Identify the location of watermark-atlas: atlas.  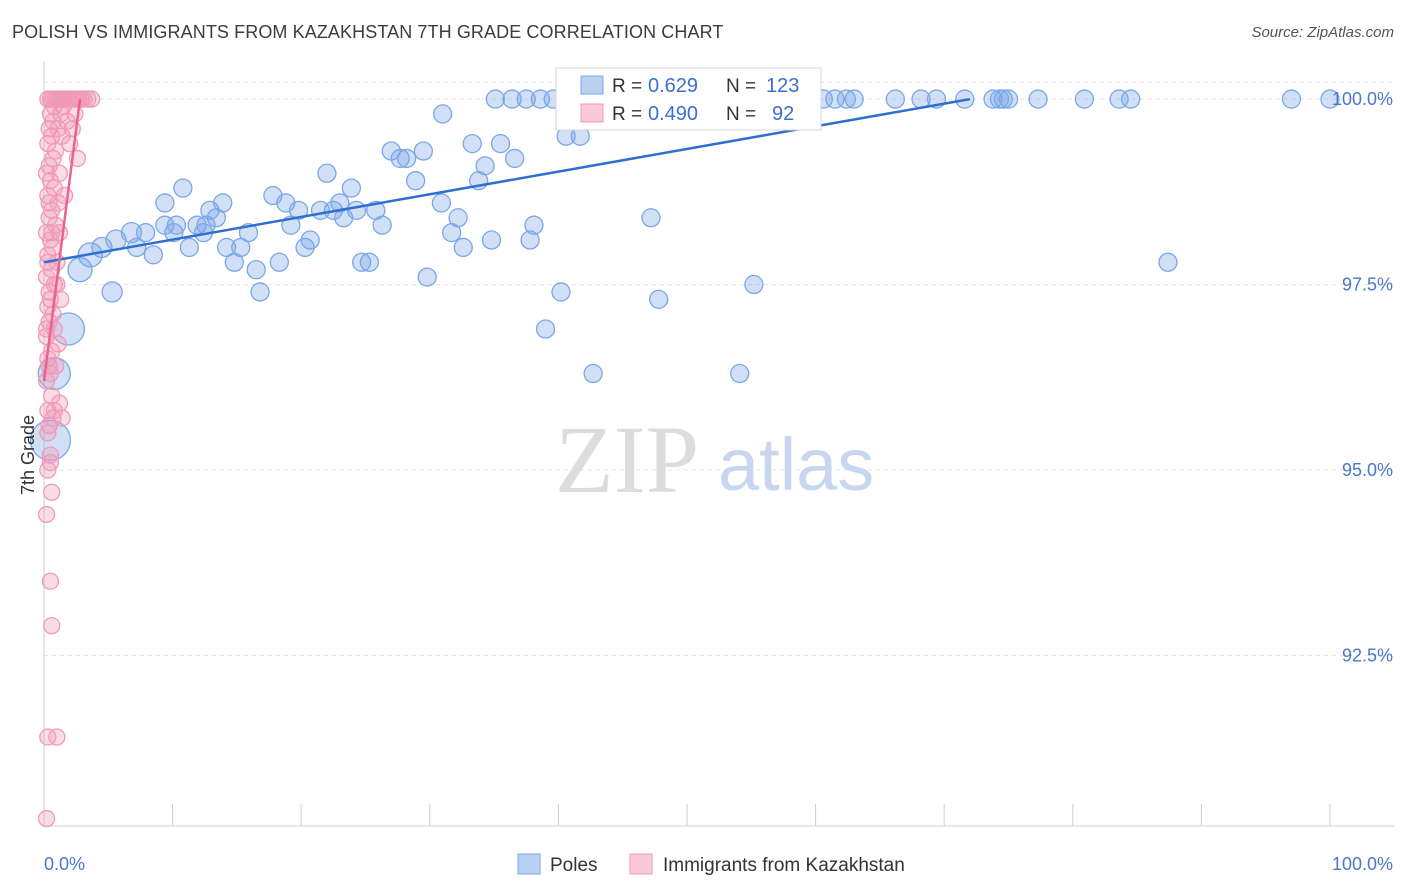
(796, 464).